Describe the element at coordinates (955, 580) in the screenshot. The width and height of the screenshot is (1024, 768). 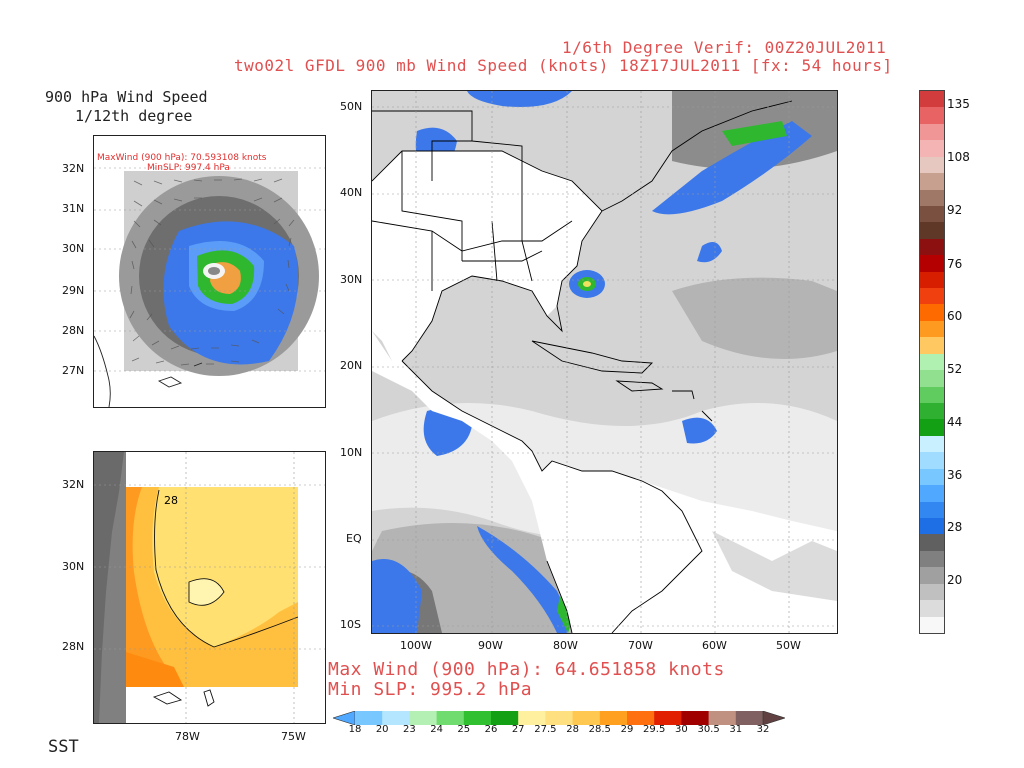
I see `wind-cbar-label: 20` at that location.